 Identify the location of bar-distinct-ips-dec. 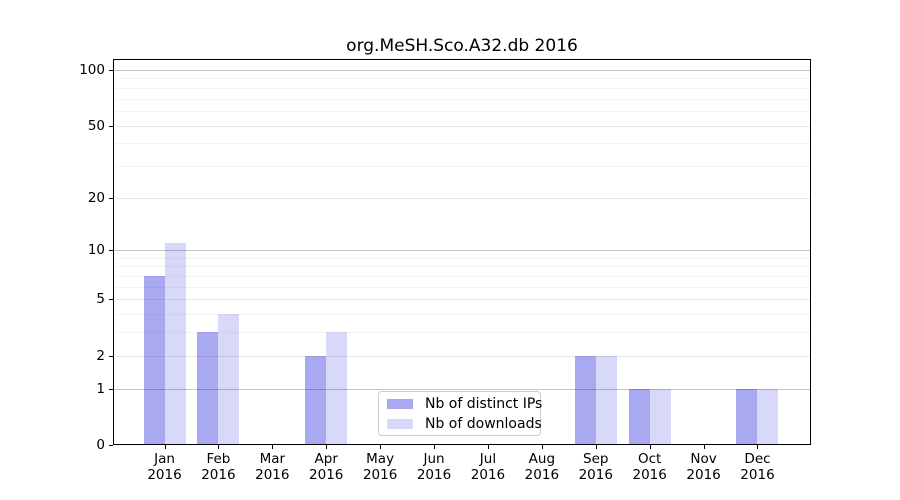
(747, 416).